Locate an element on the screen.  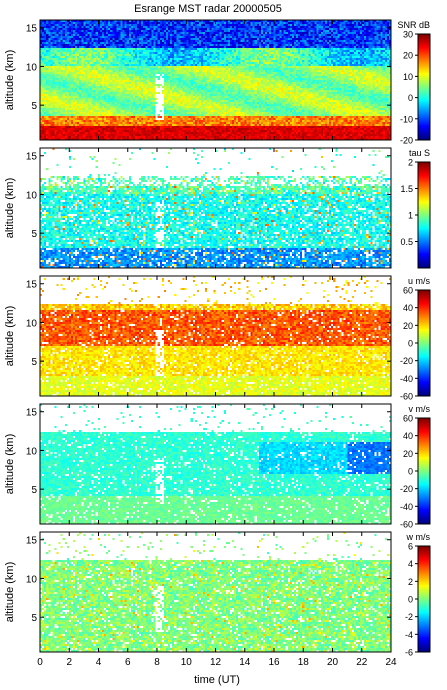
colorbar-label: tau S is located at coordinates (419, 153).